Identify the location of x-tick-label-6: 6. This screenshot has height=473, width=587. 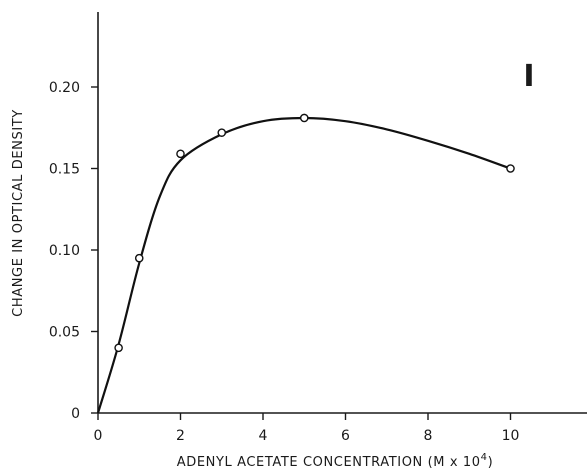
(345, 436).